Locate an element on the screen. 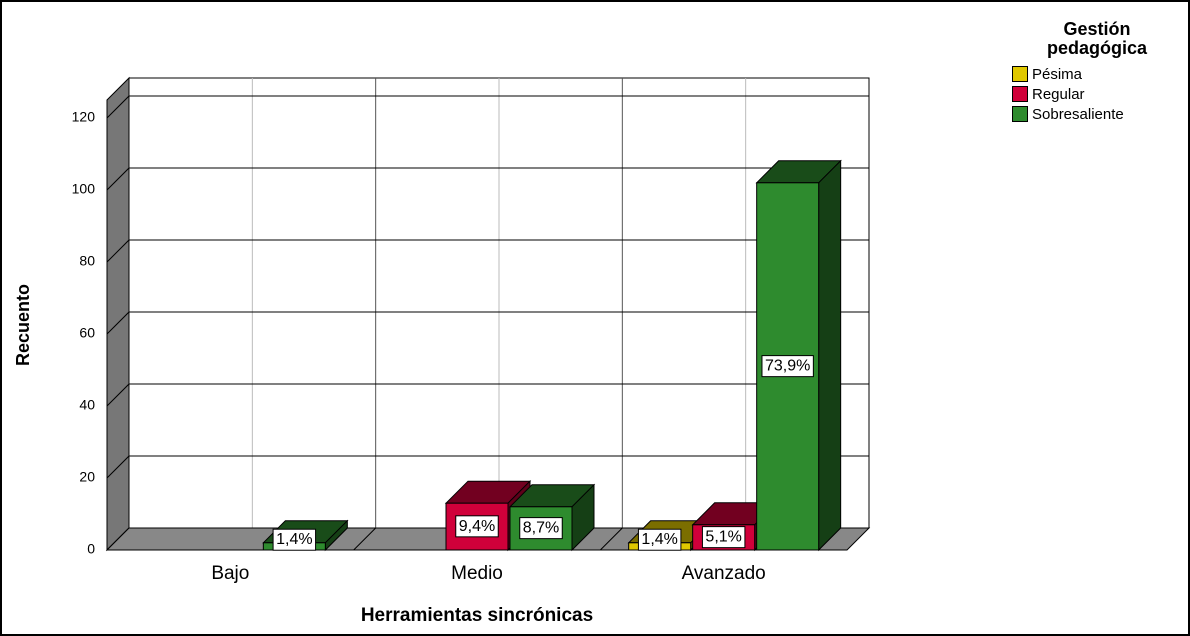 Image resolution: width=1190 pixels, height=636 pixels. bar-side is located at coordinates (830, 355).